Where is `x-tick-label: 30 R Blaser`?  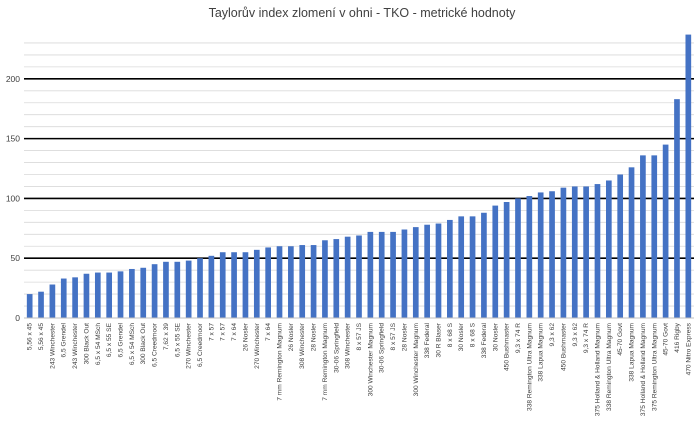 x-tick-label: 30 R Blaser is located at coordinates (438, 339).